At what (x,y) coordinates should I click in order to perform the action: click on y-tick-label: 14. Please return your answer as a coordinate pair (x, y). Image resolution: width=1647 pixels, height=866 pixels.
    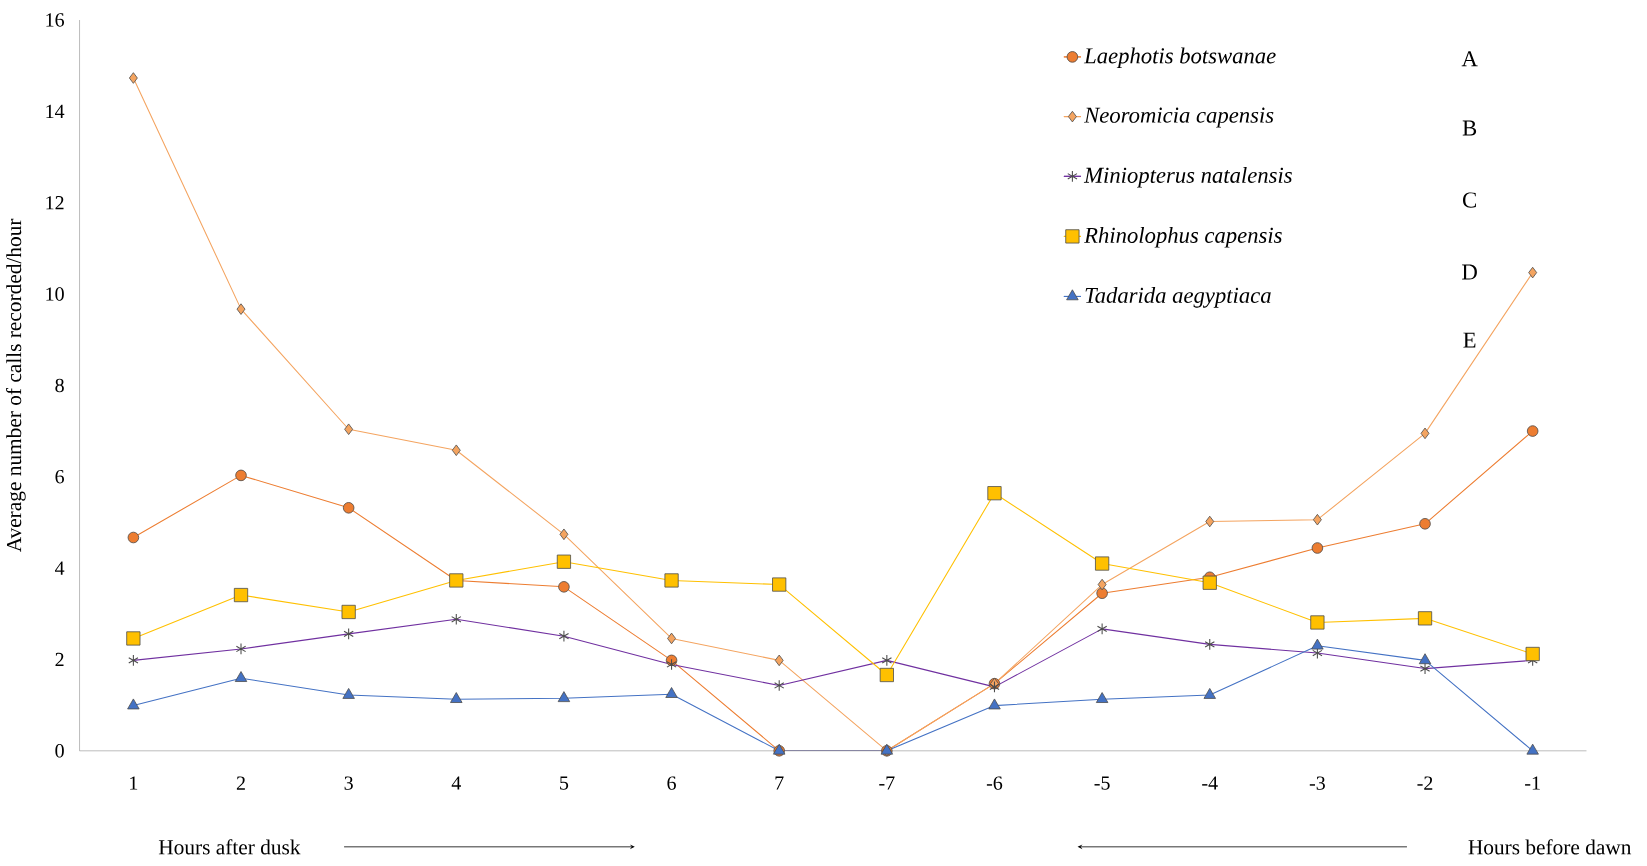
    Looking at the image, I should click on (55, 112).